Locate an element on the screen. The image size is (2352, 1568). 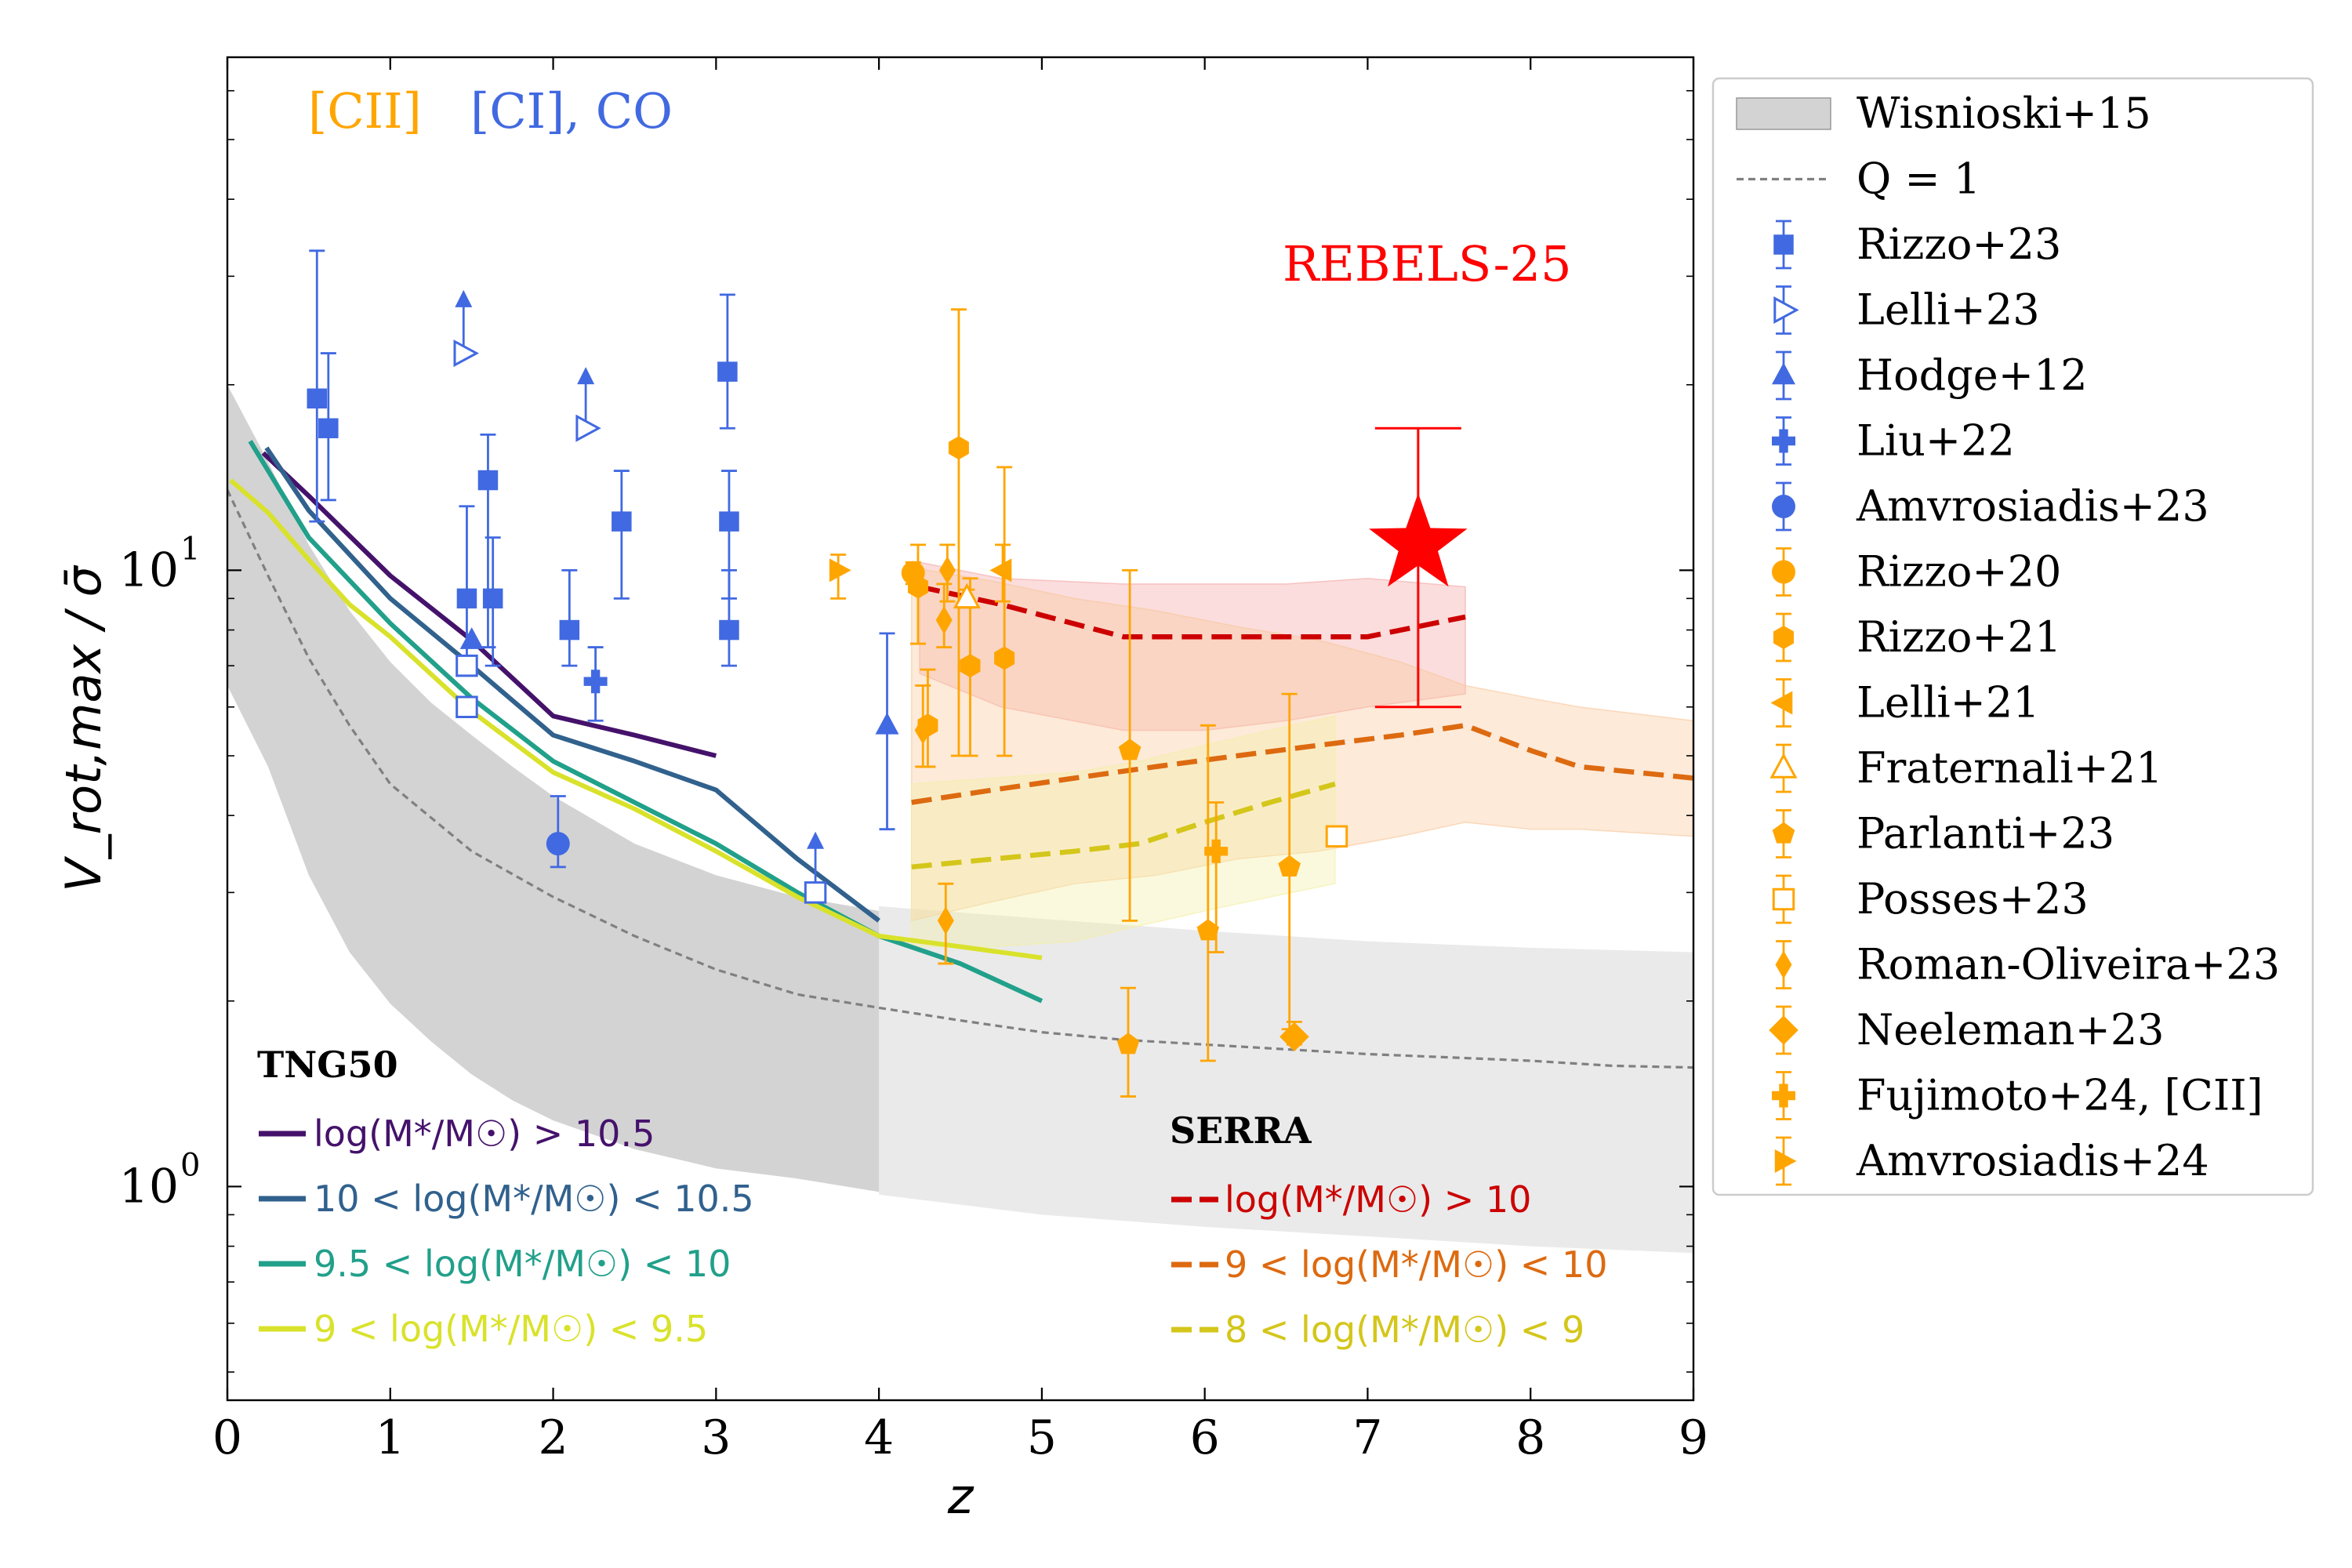
limit-arrow-head is located at coordinates (464, 298).